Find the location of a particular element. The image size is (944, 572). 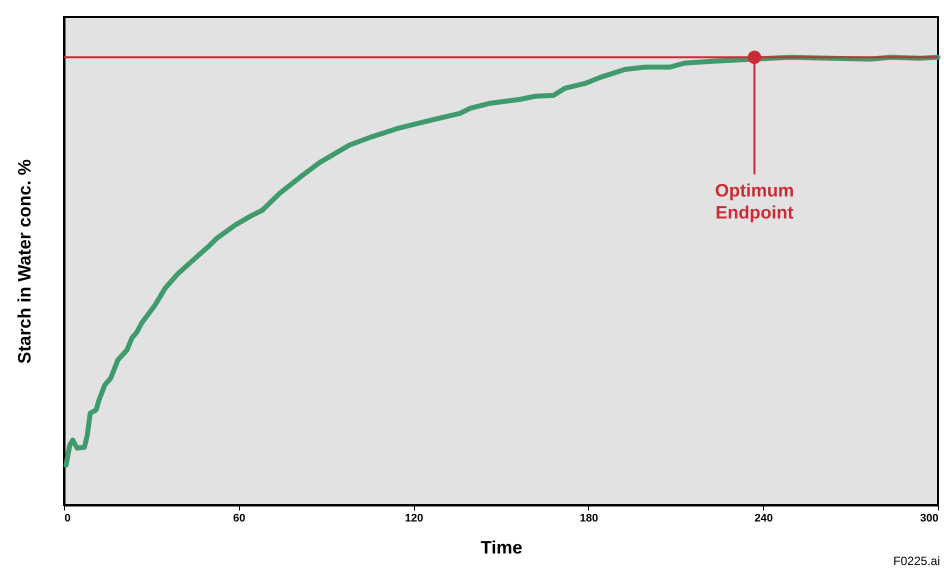

x-axis-title: Time is located at coordinates (501, 548).